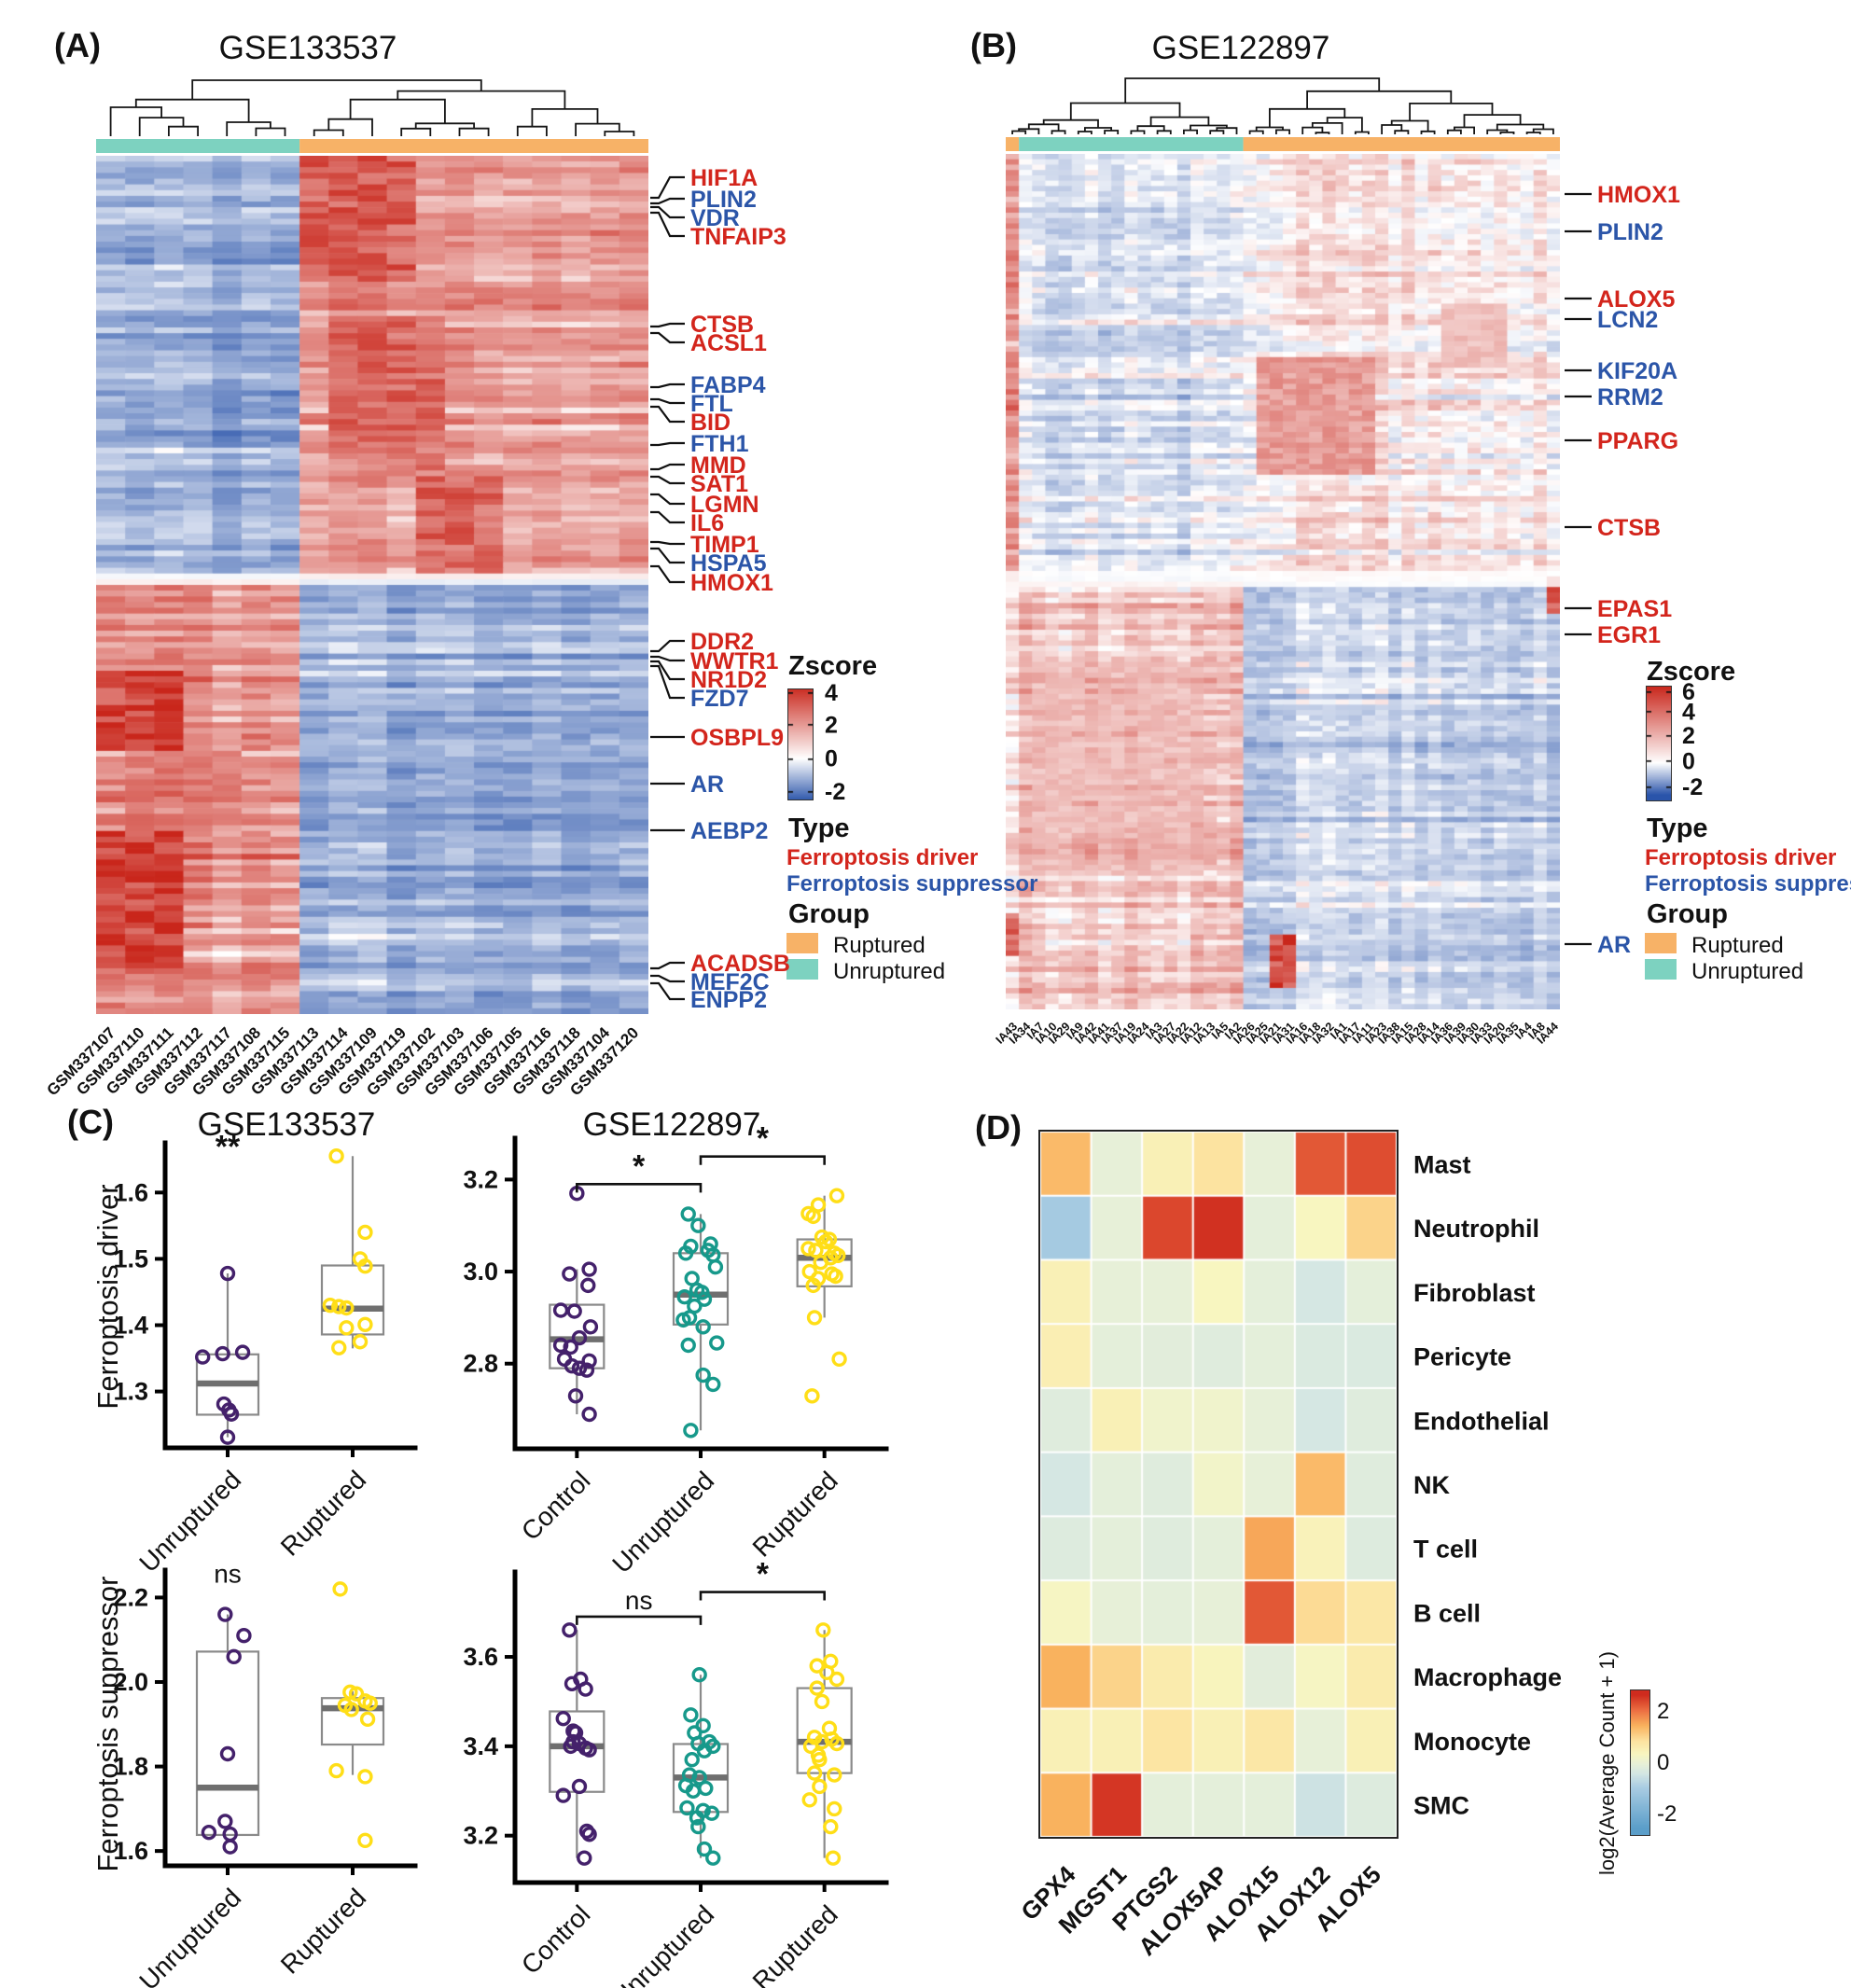  What do you see at coordinates (719, 484) in the screenshot?
I see `gene-label-SAT1: SAT1` at bounding box center [719, 484].